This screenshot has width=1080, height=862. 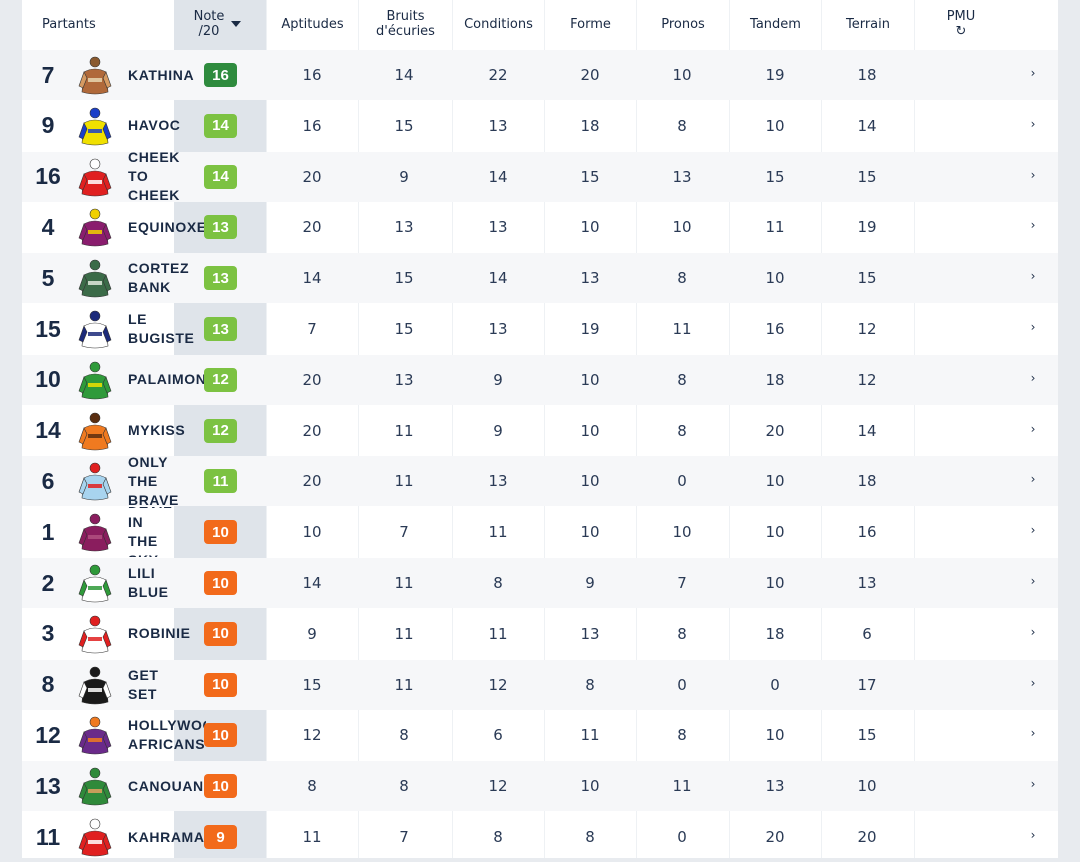 What do you see at coordinates (540, 176) in the screenshot?
I see `table-row: 16 CHEEK TO CHEEK 14 20 9 14 15 13 15 15 ›` at bounding box center [540, 176].